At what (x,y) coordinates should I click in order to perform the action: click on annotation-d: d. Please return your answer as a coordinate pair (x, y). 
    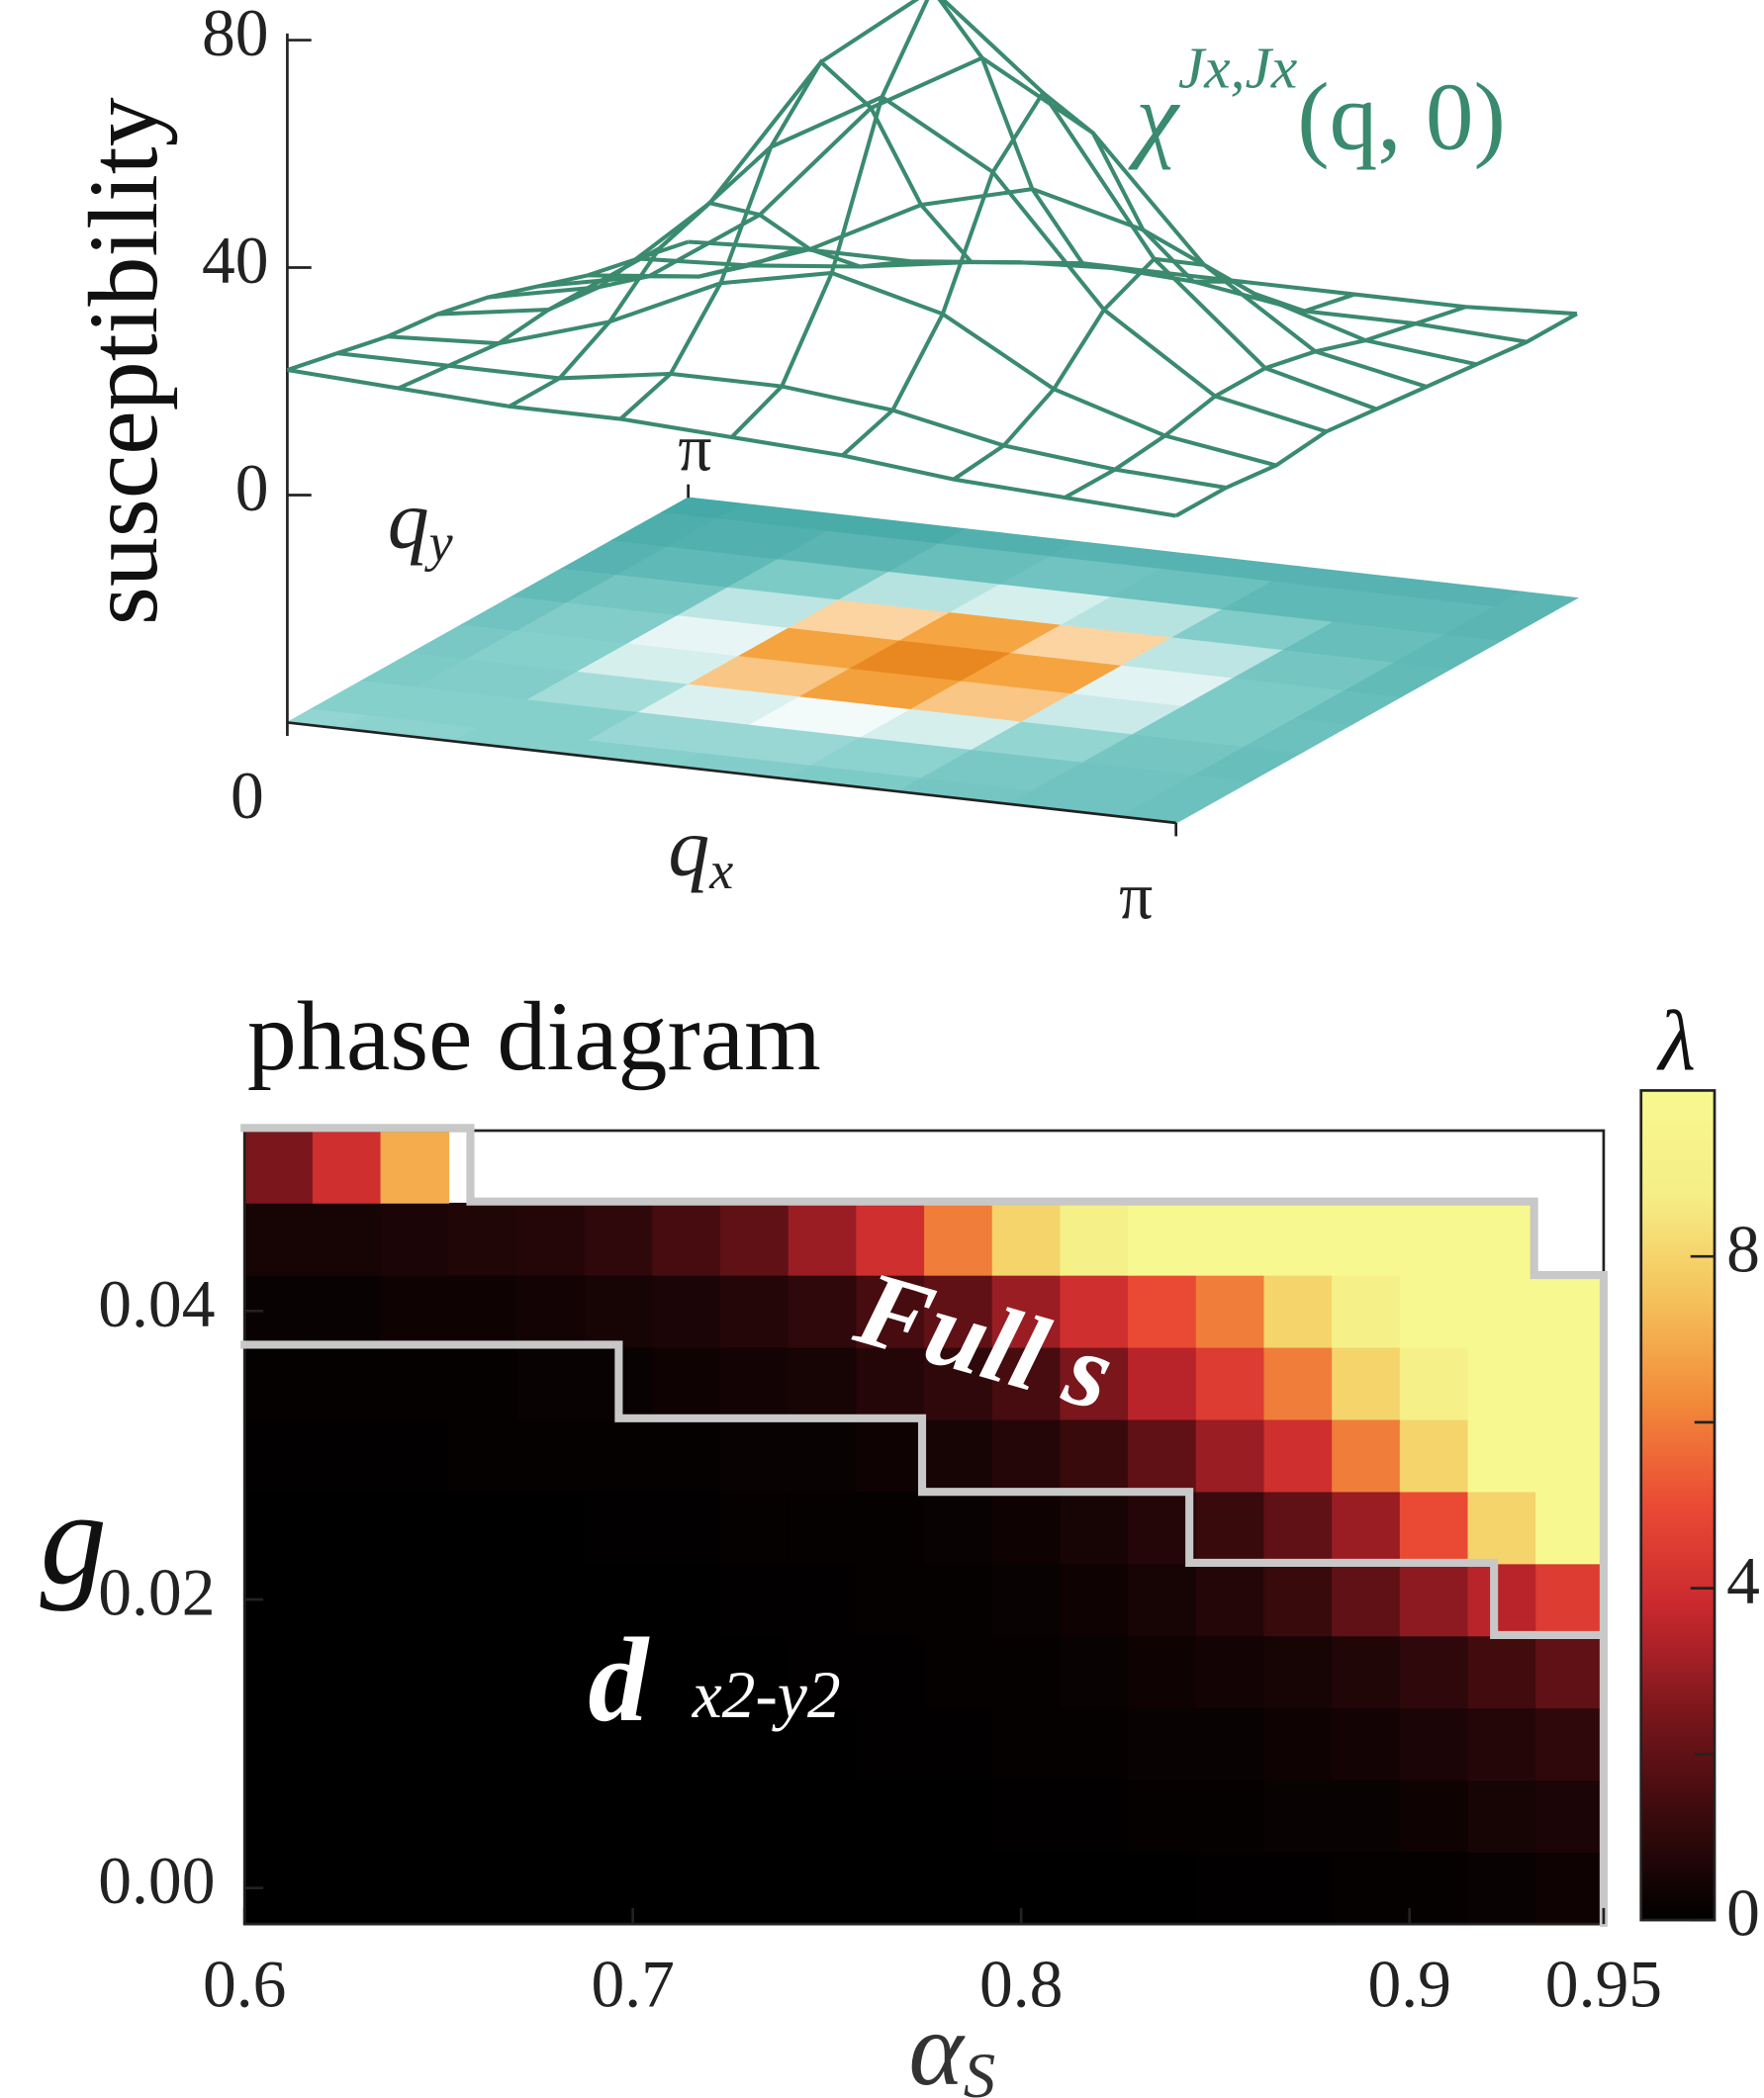
    Looking at the image, I should click on (619, 1680).